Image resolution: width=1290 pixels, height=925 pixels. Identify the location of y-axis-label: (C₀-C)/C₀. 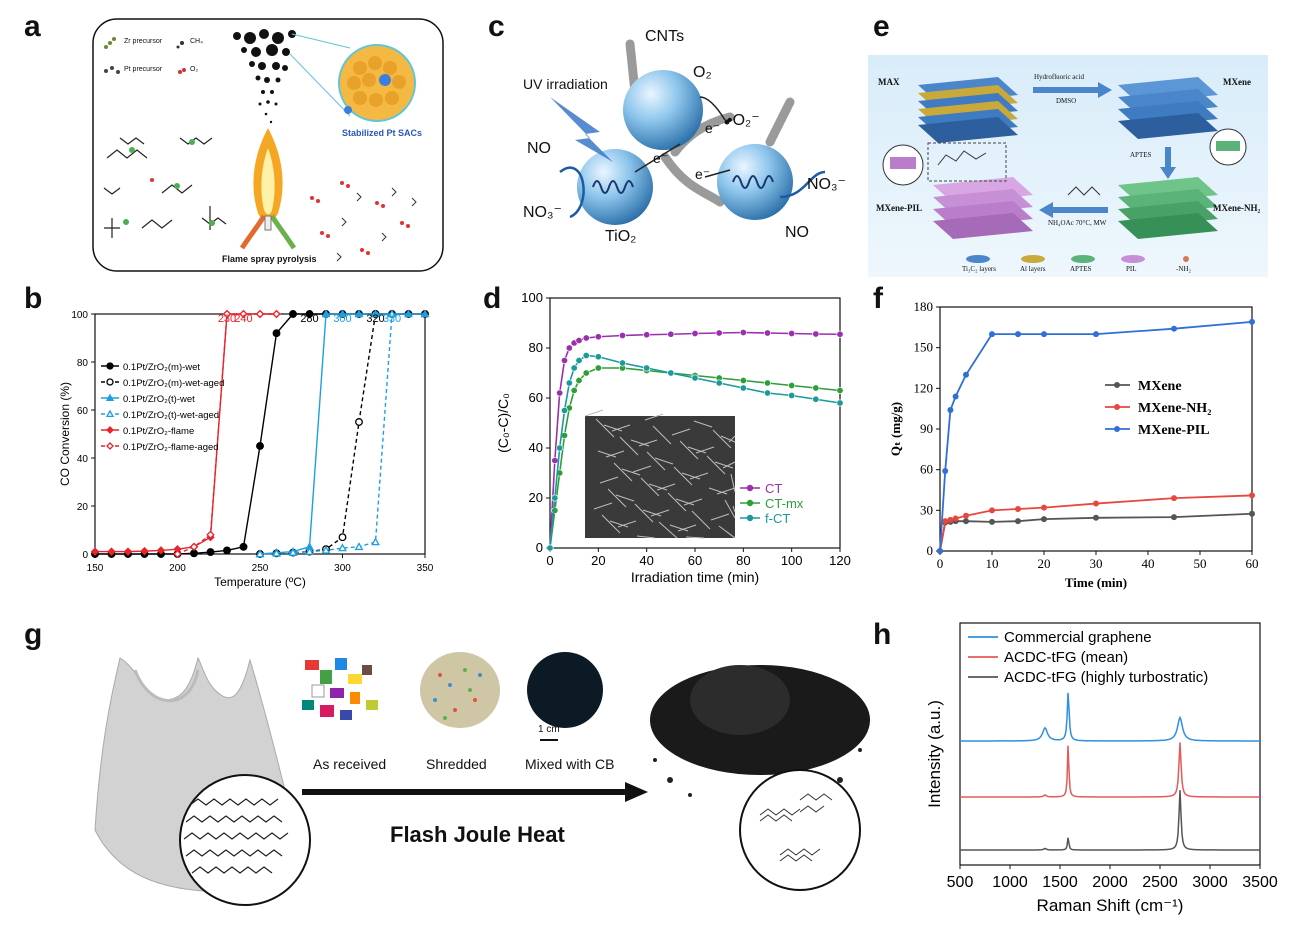
(503, 423).